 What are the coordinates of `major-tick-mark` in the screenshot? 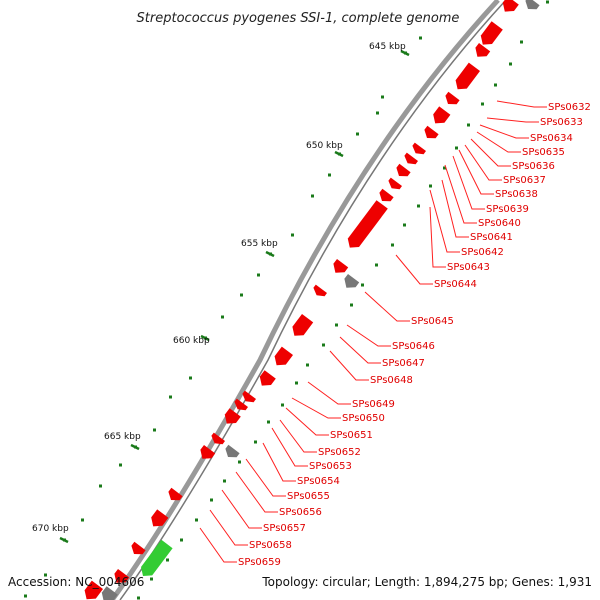 It's located at (135, 447).